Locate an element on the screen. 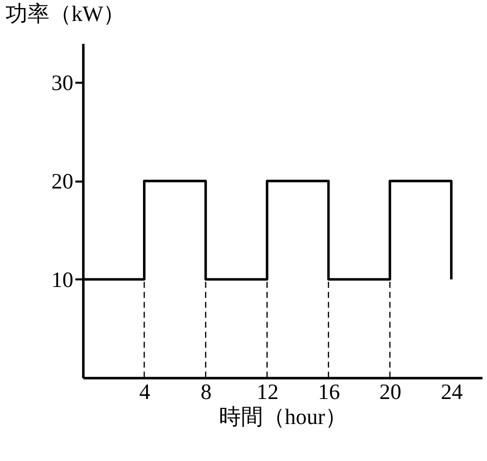  y-axis-title: 功率（kW） is located at coordinates (65, 13).